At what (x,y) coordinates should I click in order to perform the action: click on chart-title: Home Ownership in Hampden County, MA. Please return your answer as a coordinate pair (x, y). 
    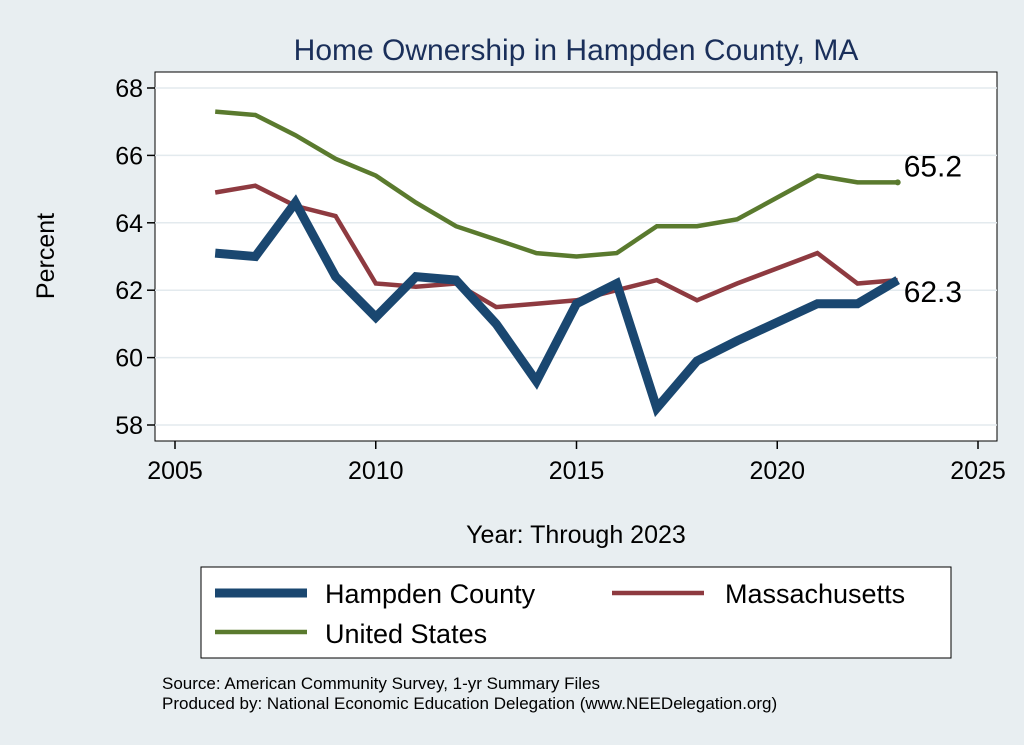
    Looking at the image, I should click on (576, 50).